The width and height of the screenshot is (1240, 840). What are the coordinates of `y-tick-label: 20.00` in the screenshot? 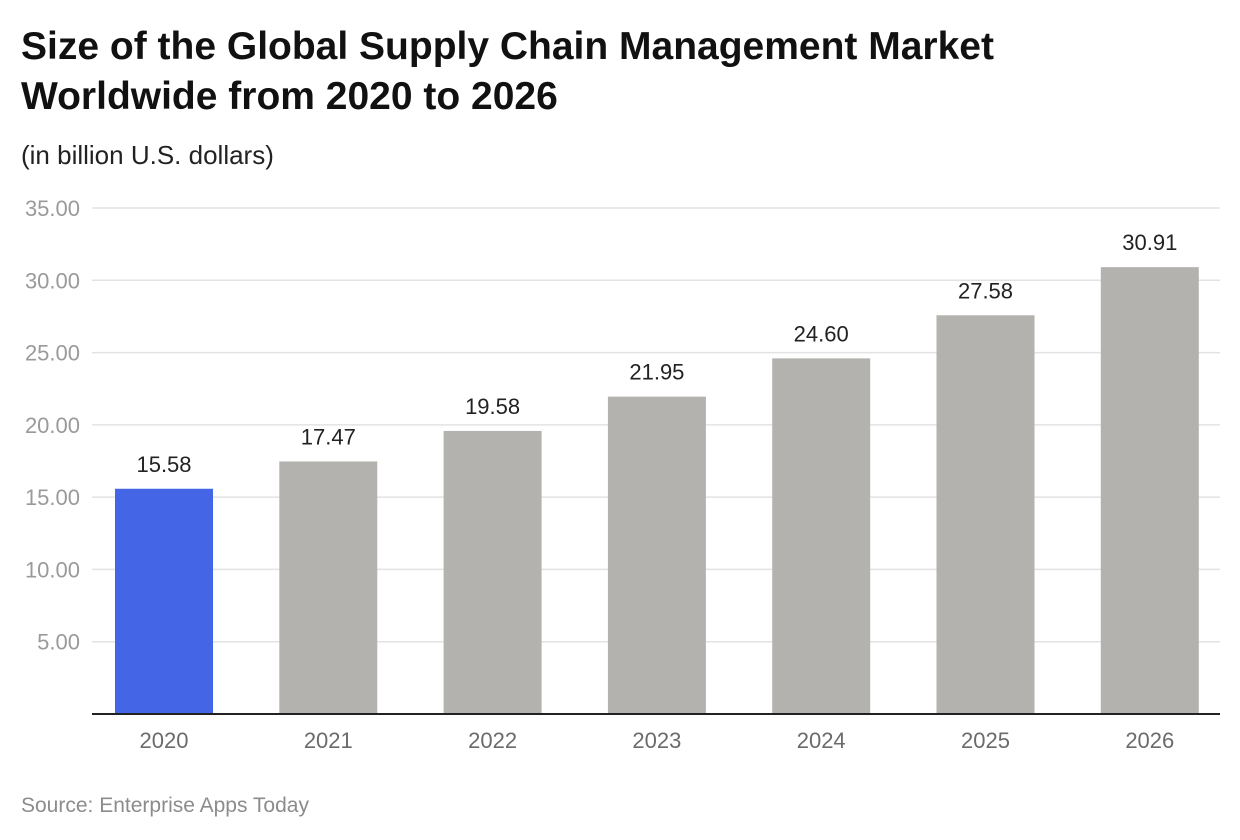 It's located at (52, 425).